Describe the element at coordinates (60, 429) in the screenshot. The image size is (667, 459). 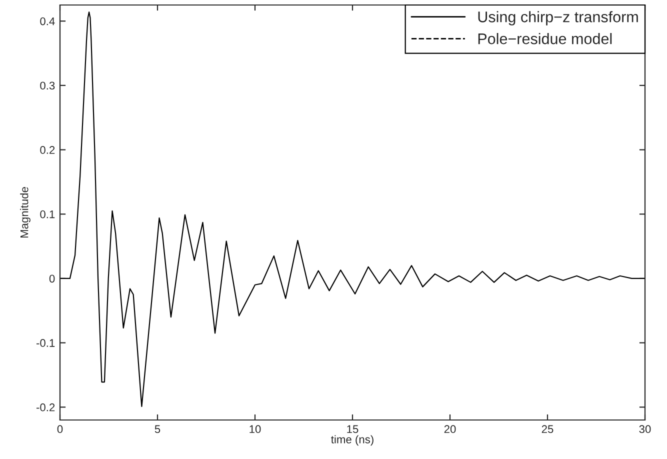
I see `x-tick-label: 0` at that location.